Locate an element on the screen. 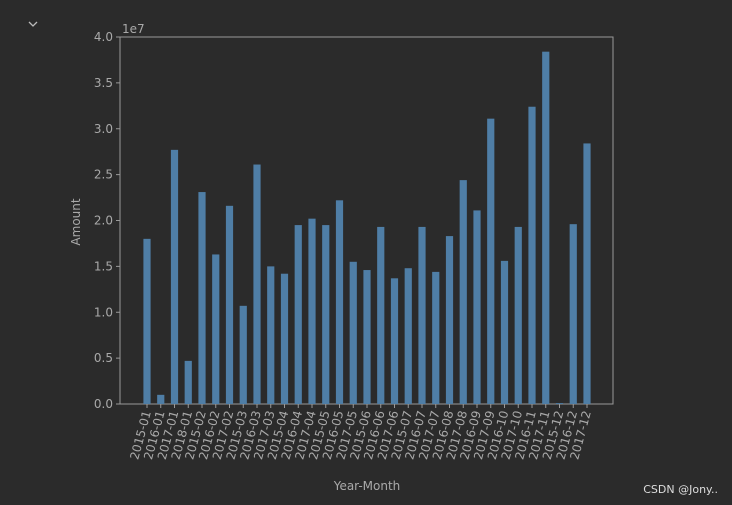 Image resolution: width=732 pixels, height=505 pixels. y-tick-label: 1.0 is located at coordinates (103, 312).